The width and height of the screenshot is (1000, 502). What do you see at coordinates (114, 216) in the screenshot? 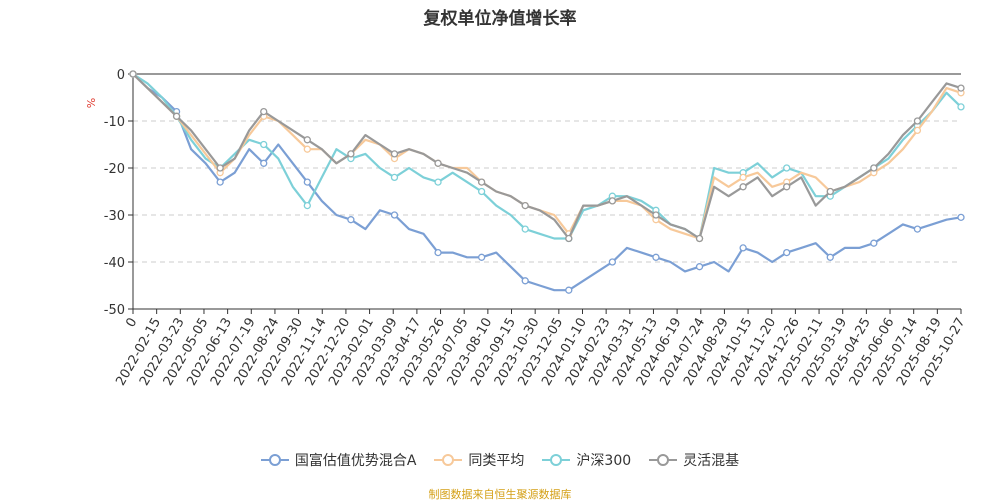
I see `y-tick-label-3: -30` at bounding box center [114, 216].